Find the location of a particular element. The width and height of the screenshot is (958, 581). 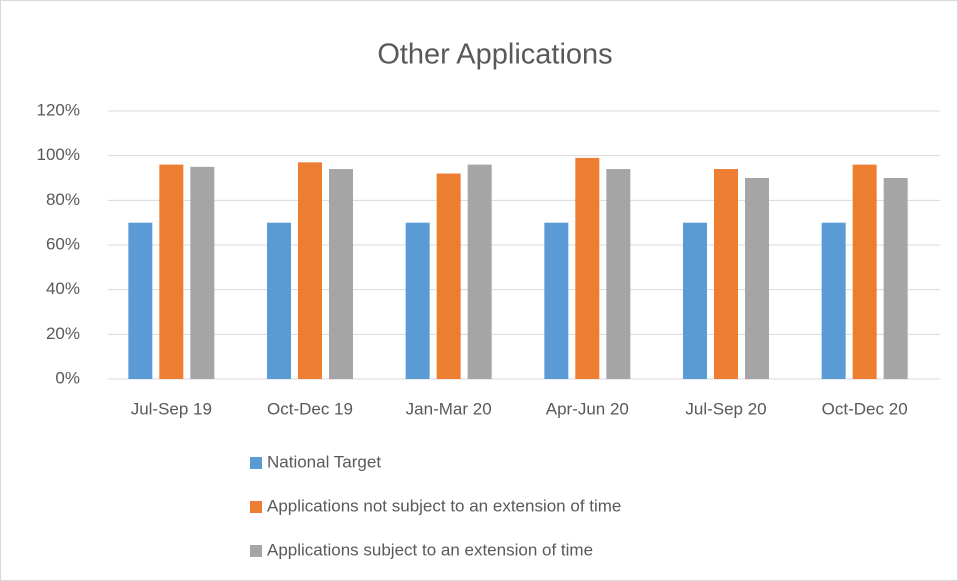

x-tick-label: Oct-Dec 19 is located at coordinates (310, 408).